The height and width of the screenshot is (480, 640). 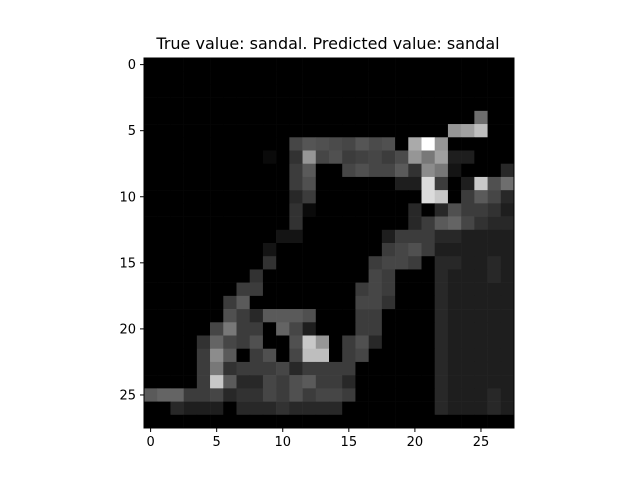 What do you see at coordinates (481, 442) in the screenshot?
I see `x-tick-label: 25` at bounding box center [481, 442].